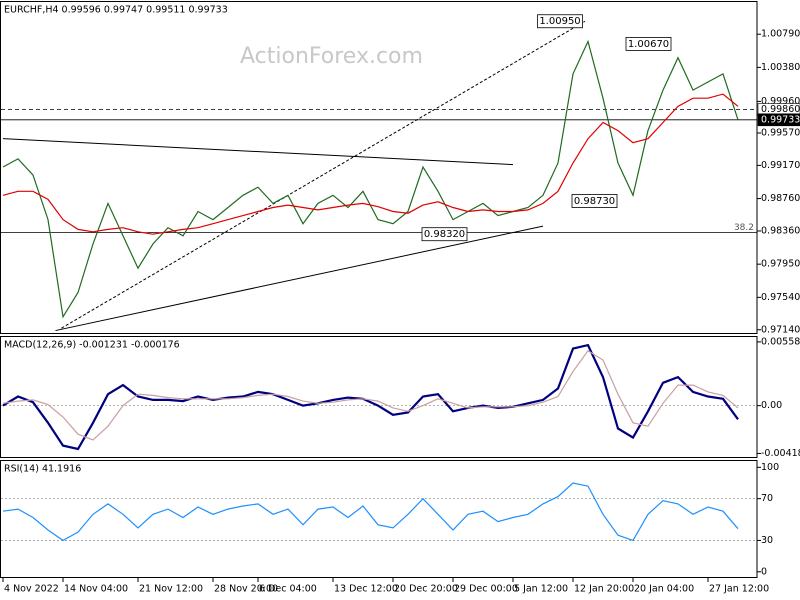 The image size is (800, 600). Describe the element at coordinates (780, 67) in the screenshot. I see `y-tick-label: 1.00380` at that location.